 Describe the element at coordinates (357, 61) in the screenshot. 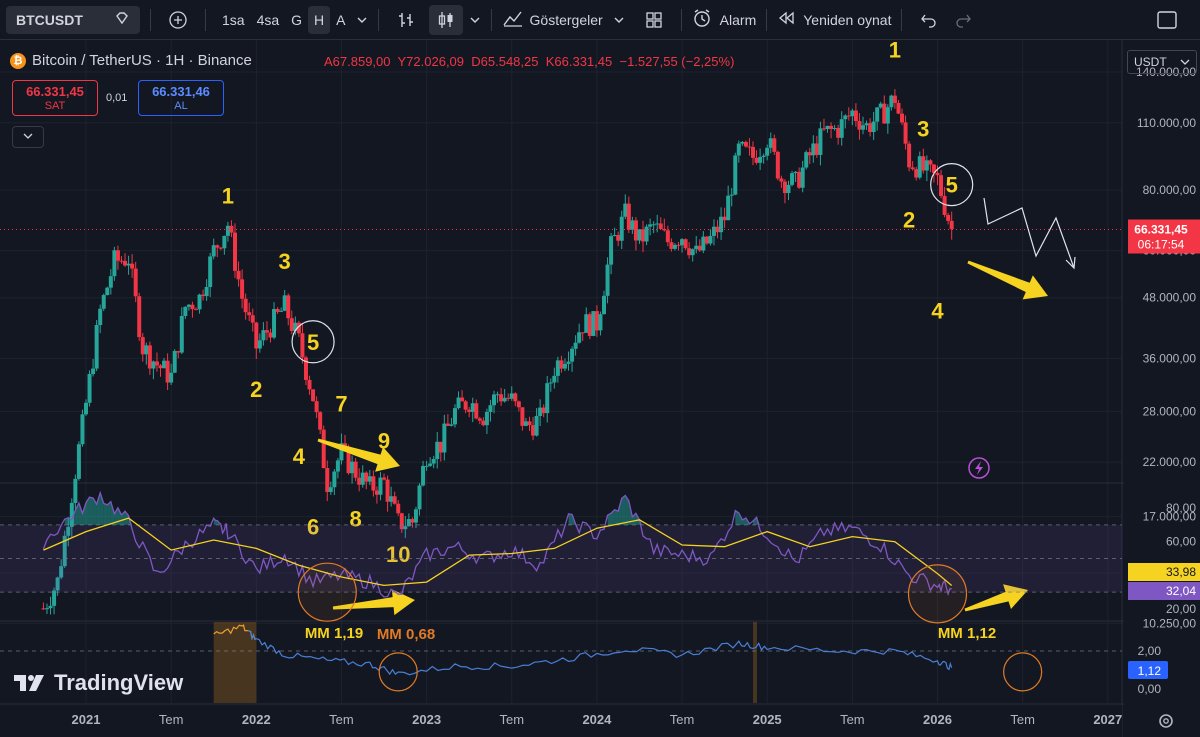

I see `ohlc-open: A67.859,00` at that location.